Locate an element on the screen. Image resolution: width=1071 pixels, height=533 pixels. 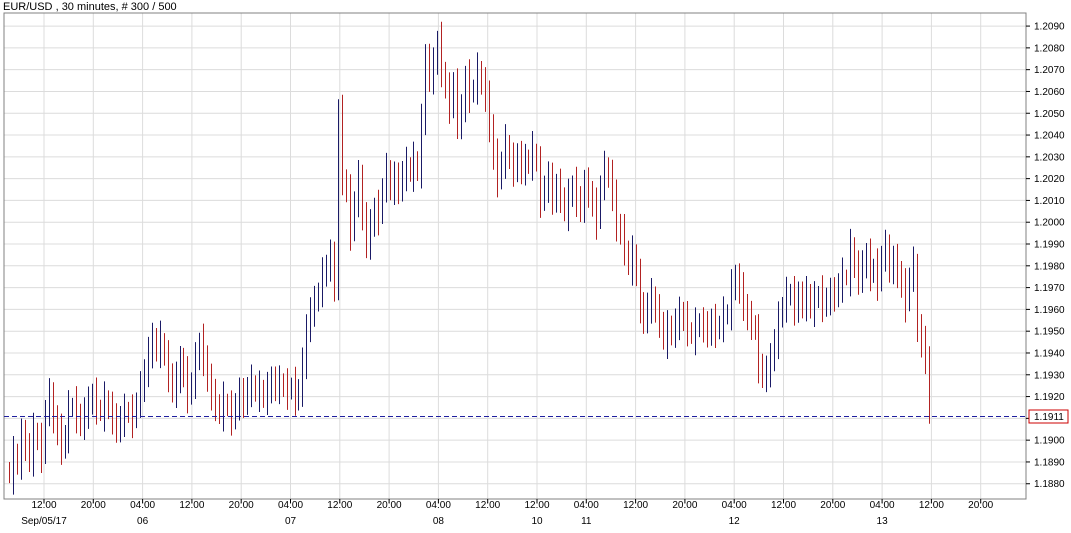
current-price-box is located at coordinates (1048, 416).